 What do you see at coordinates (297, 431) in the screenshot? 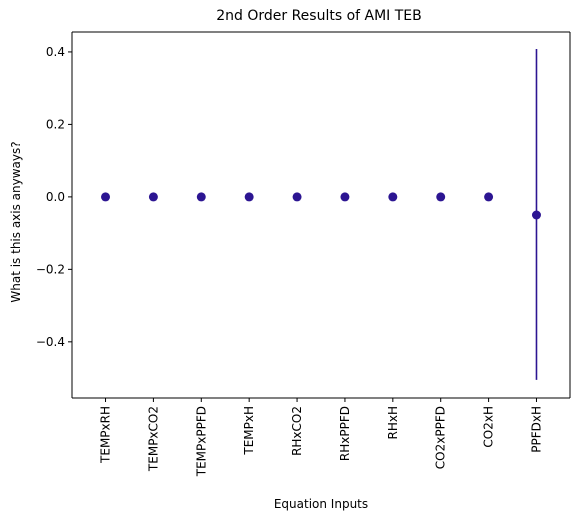
I see `x-tick-label: RHxCO2` at bounding box center [297, 431].